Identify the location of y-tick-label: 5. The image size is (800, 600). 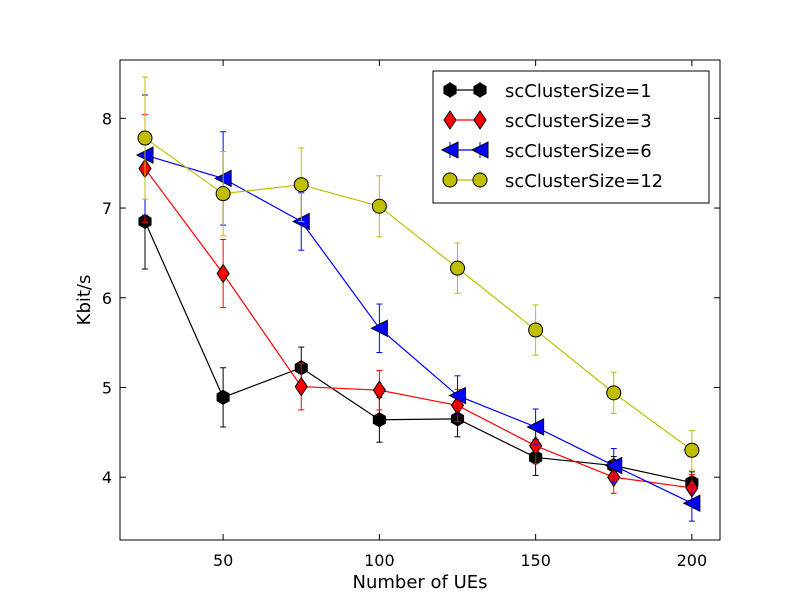
(107, 387).